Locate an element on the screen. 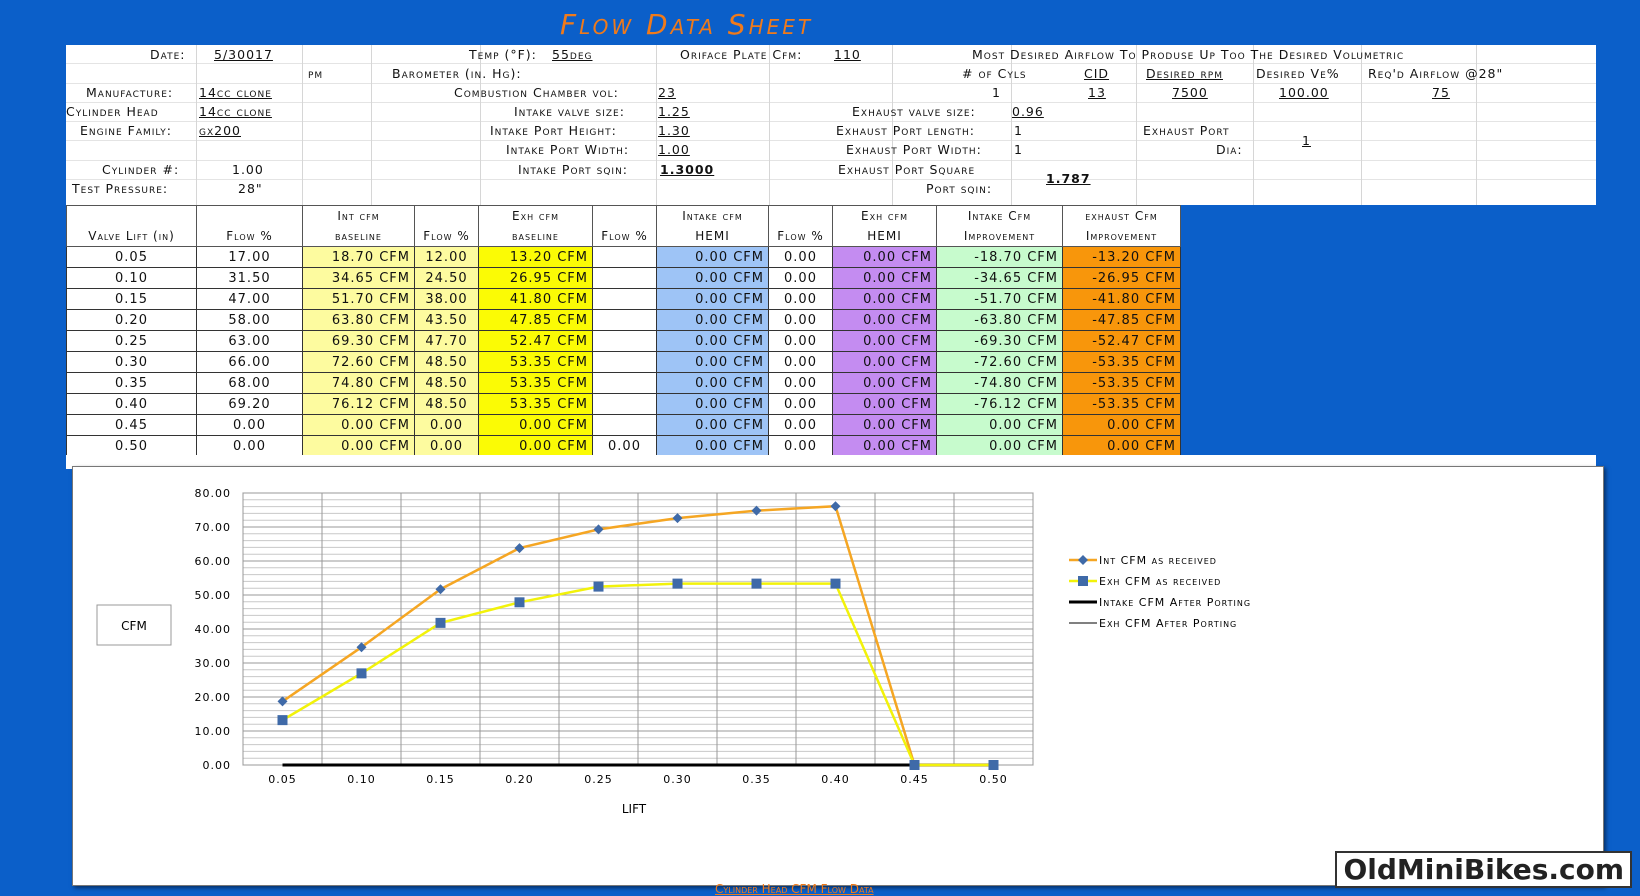 The height and width of the screenshot is (896, 1640). exhaust-size-value: 0.96 is located at coordinates (1028, 111).